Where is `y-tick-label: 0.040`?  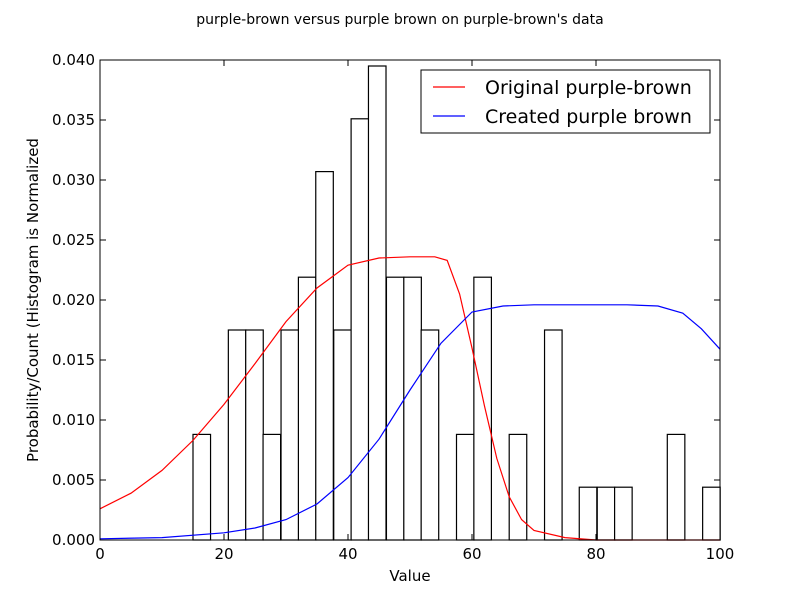
y-tick-label: 0.040 is located at coordinates (73, 60).